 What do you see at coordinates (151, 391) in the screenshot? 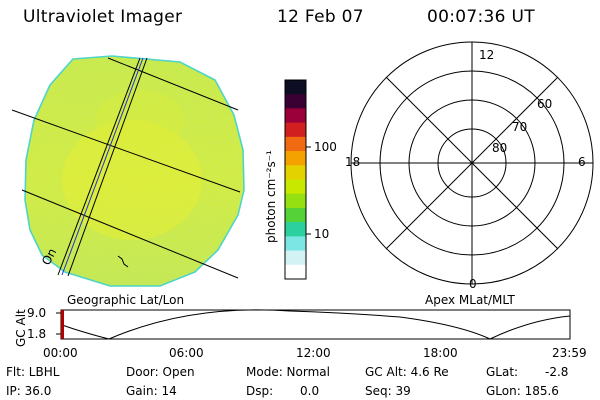
I see `gain-status: Gain: 14` at bounding box center [151, 391].